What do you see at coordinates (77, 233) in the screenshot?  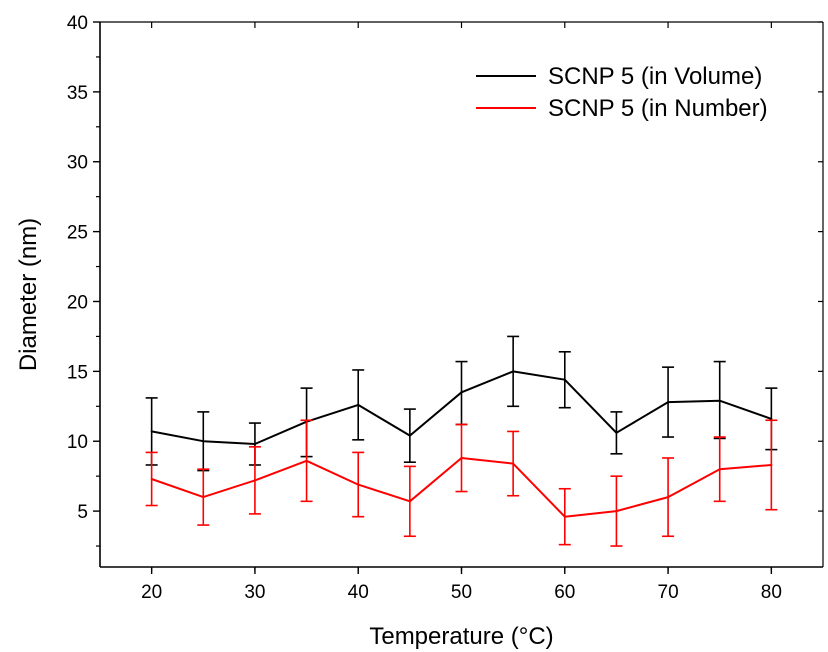 I see `y-tick-label: 25` at bounding box center [77, 233].